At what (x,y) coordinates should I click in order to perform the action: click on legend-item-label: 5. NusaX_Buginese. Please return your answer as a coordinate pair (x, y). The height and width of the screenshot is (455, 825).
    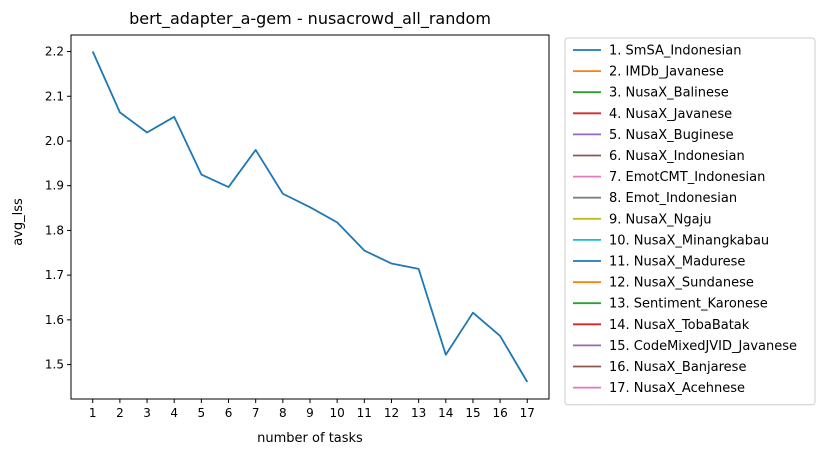
    Looking at the image, I should click on (671, 135).